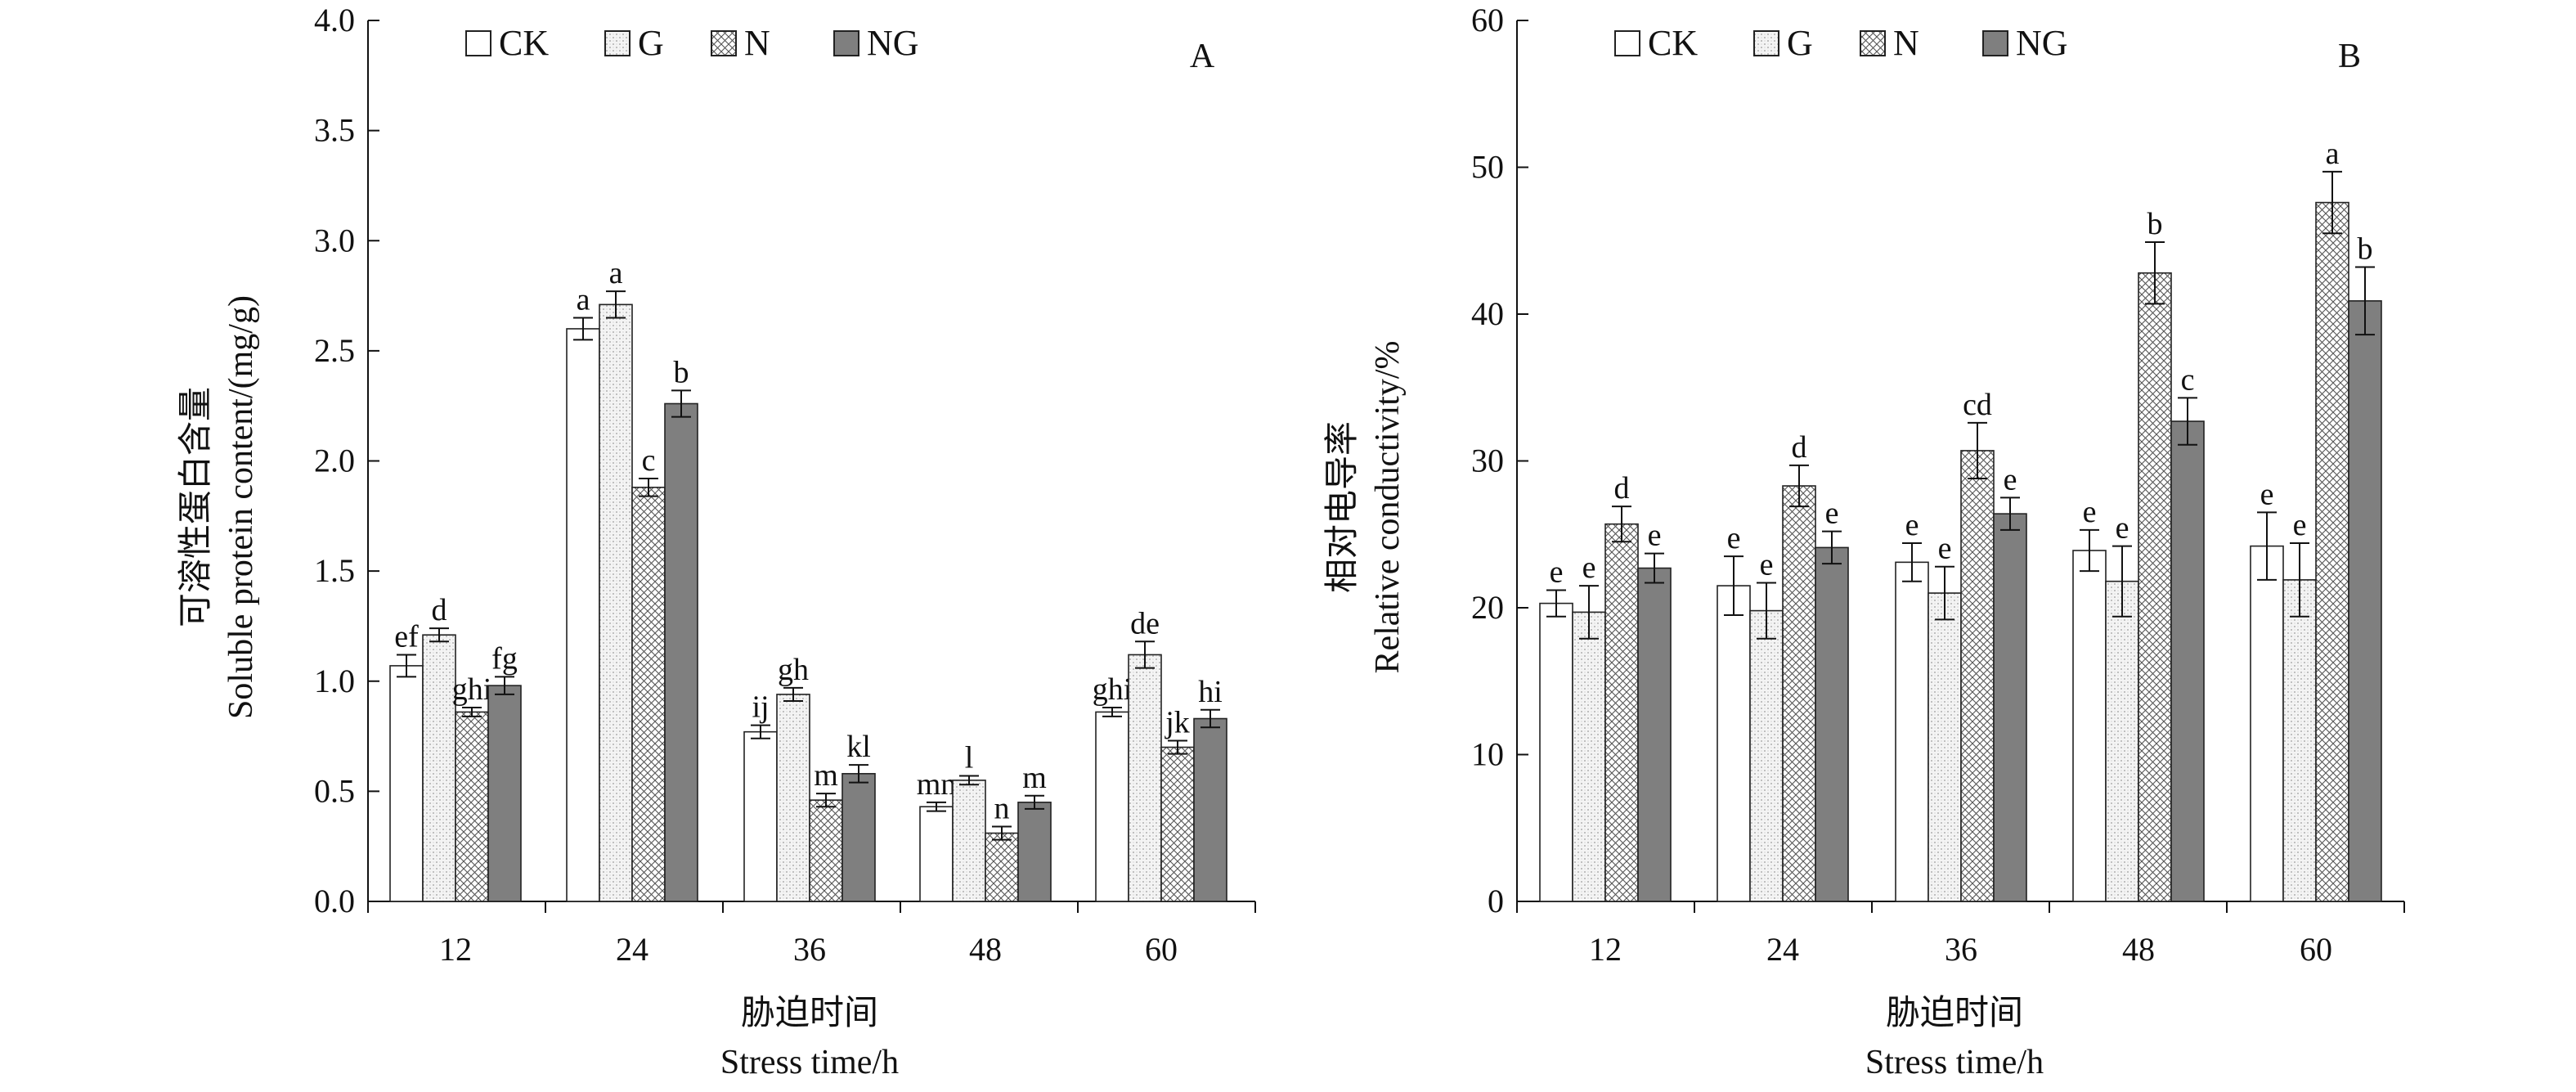  Describe the element at coordinates (334, 131) in the screenshot. I see `y-tick-label: 3.5` at that location.